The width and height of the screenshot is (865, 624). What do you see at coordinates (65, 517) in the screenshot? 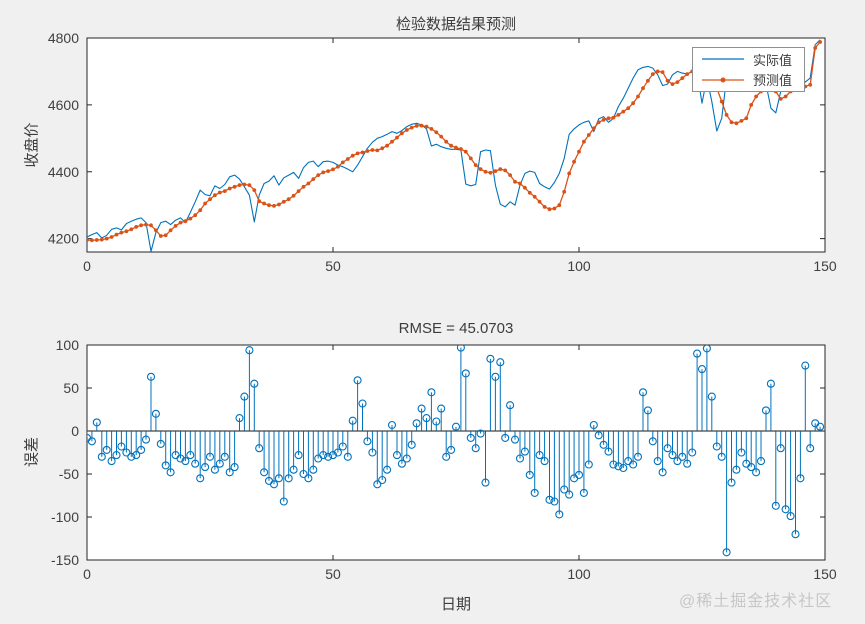
I see `y-tick-label: -100` at bounding box center [65, 517].